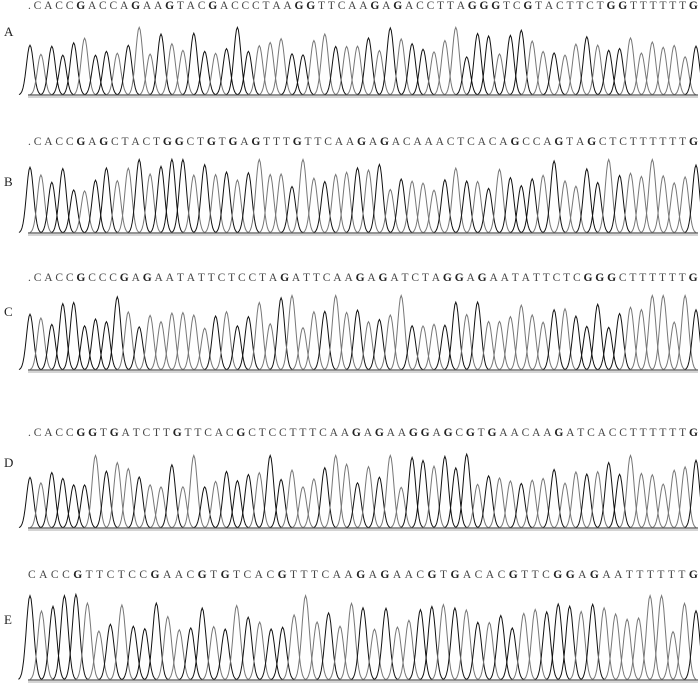 This screenshot has height=686, width=700. What do you see at coordinates (8, 311) in the screenshot?
I see `panel-label: C` at bounding box center [8, 311].